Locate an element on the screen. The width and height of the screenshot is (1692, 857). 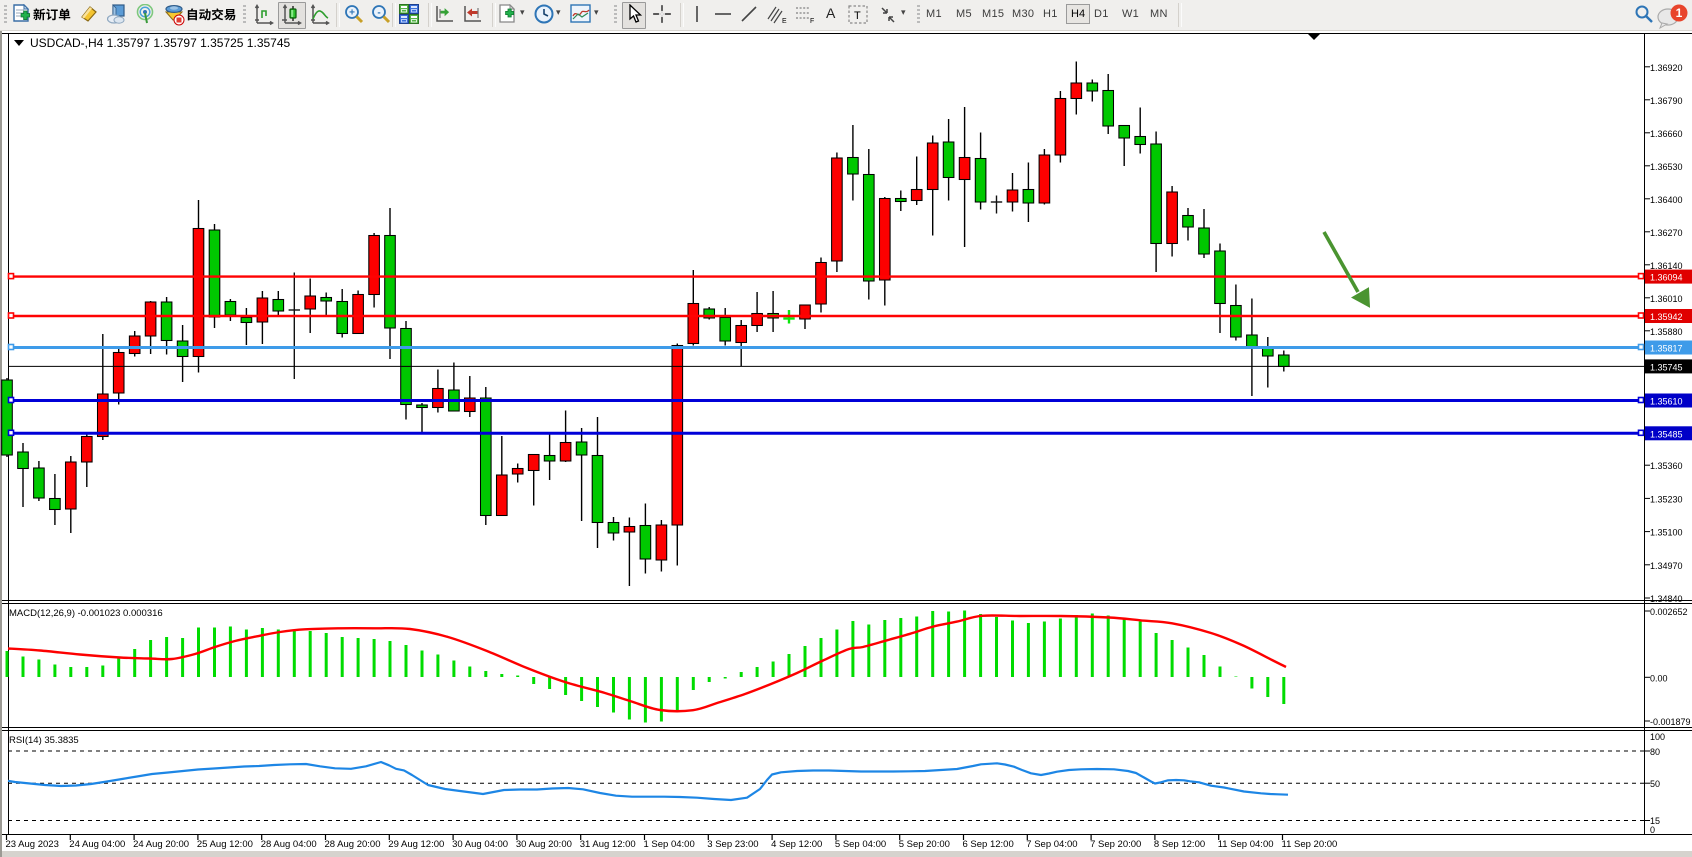
svg-text: 1.35880 is located at coordinates (1666, 332).